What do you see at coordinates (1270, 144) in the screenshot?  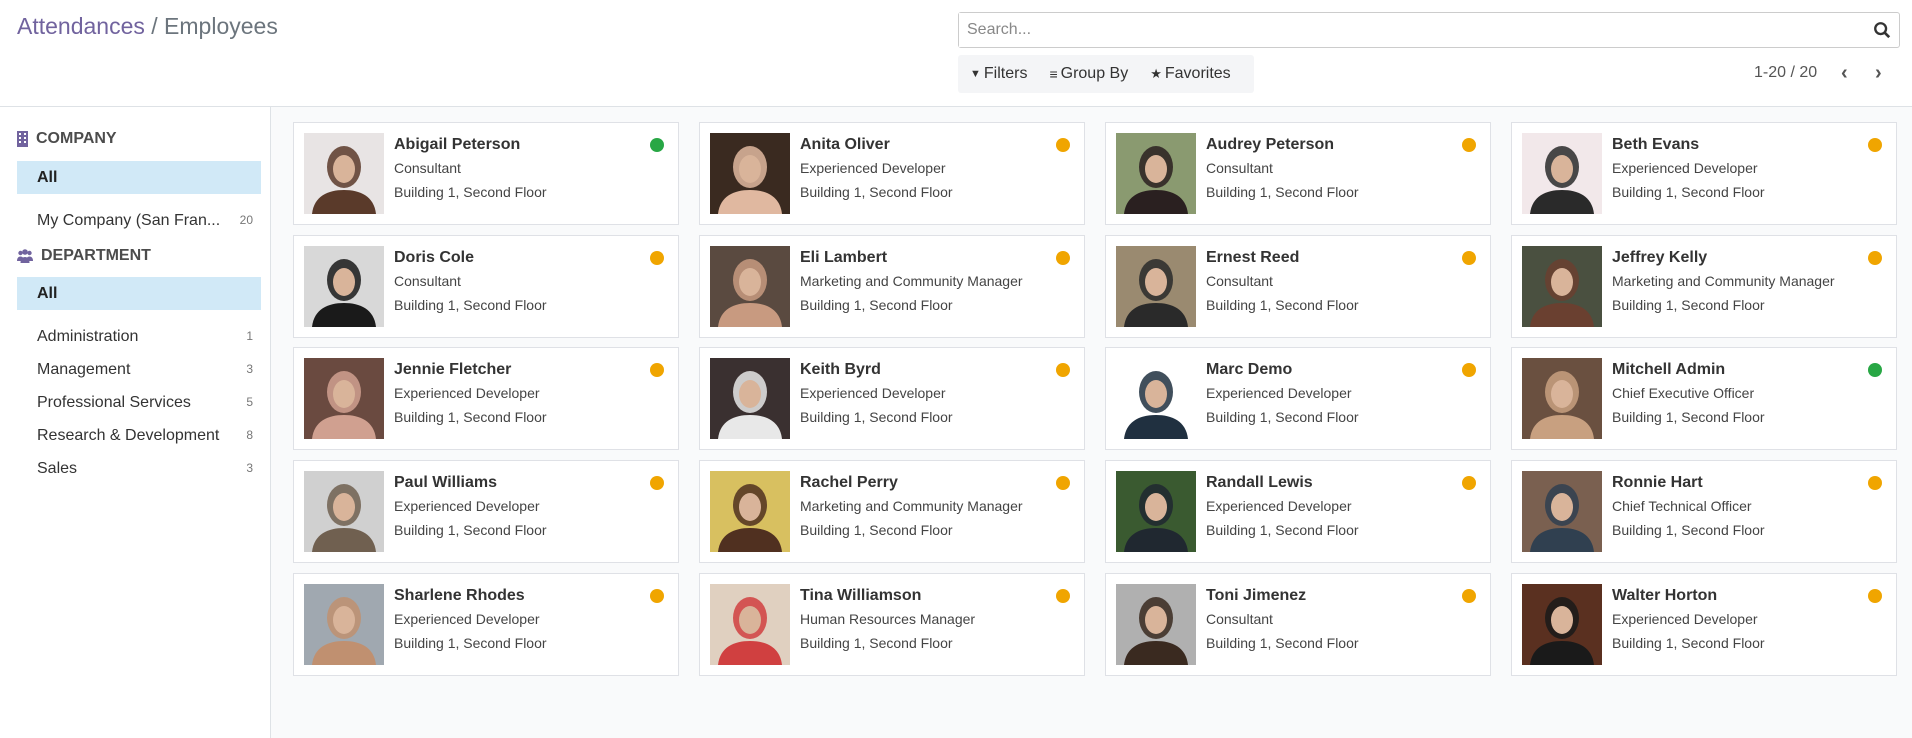 I see `employee-name: Audrey Peterson` at bounding box center [1270, 144].